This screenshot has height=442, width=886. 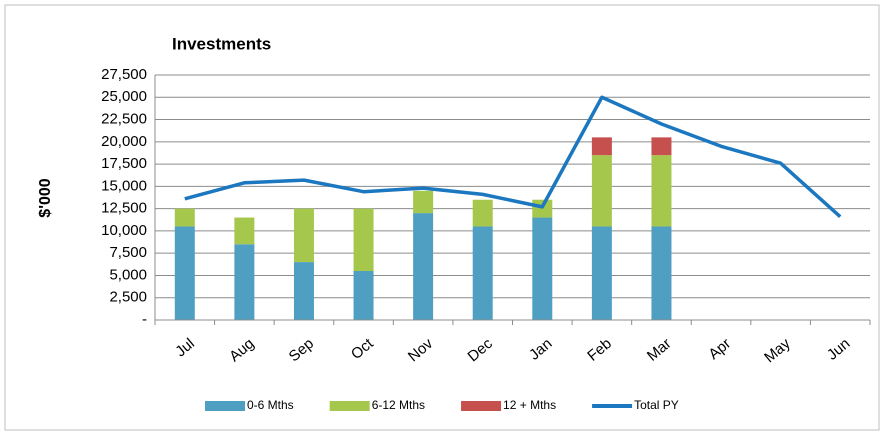 I want to click on legend-label: 0-6 Mths, so click(x=270, y=405).